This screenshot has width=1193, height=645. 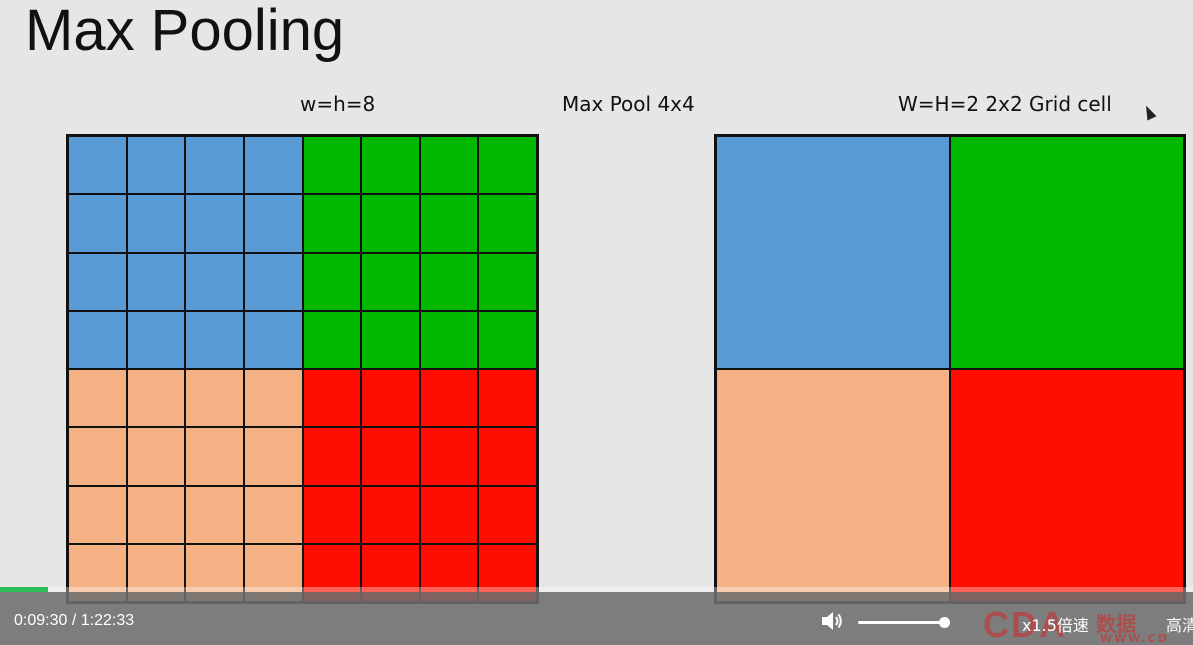 I want to click on output-size-label: W=H=2 2x2 Grid cell, so click(x=1005, y=104).